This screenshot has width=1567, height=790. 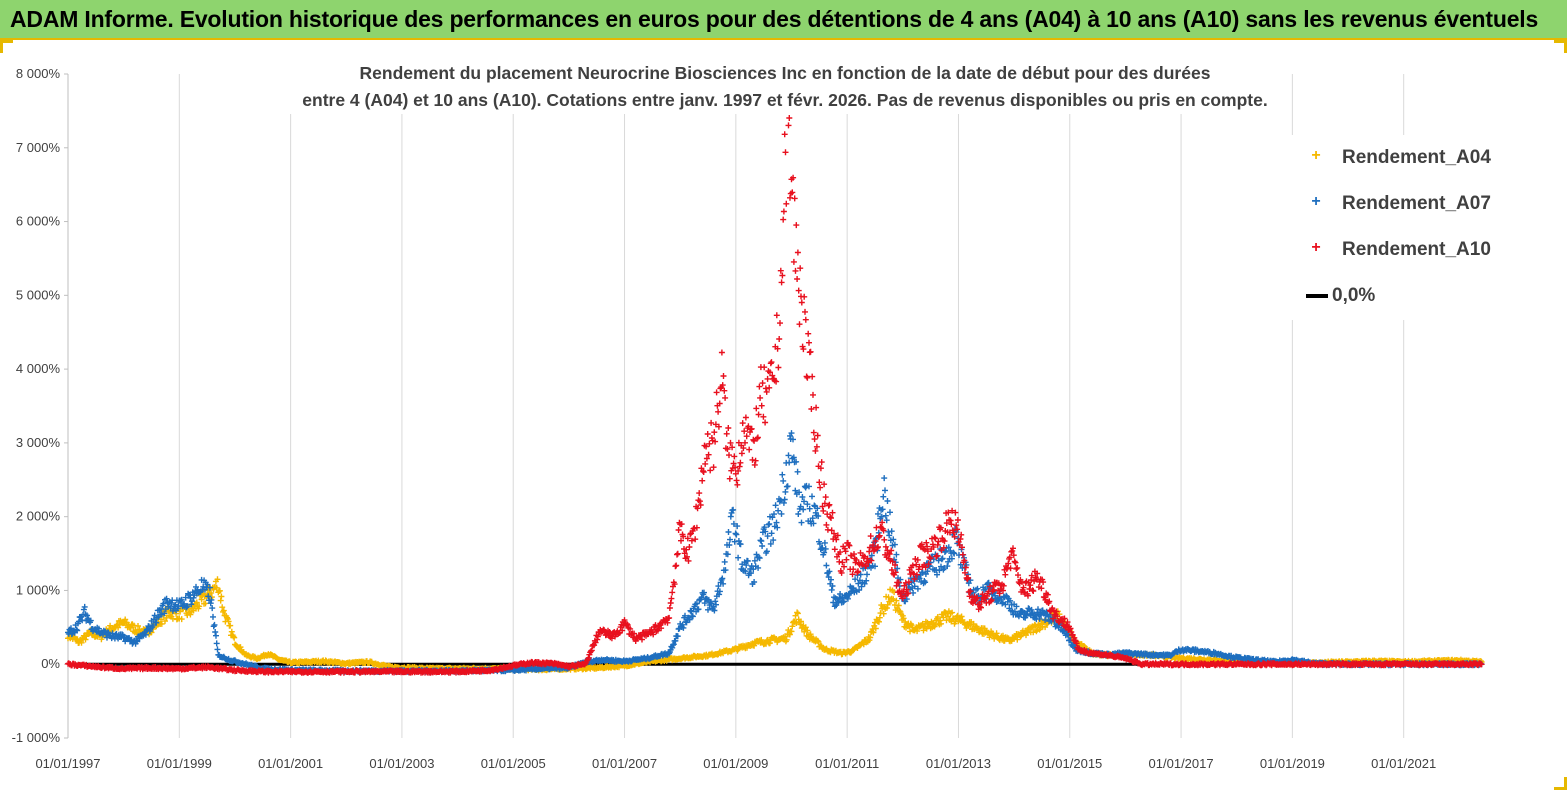 What do you see at coordinates (290, 763) in the screenshot?
I see `x-tick-label: 01/01/2001` at bounding box center [290, 763].